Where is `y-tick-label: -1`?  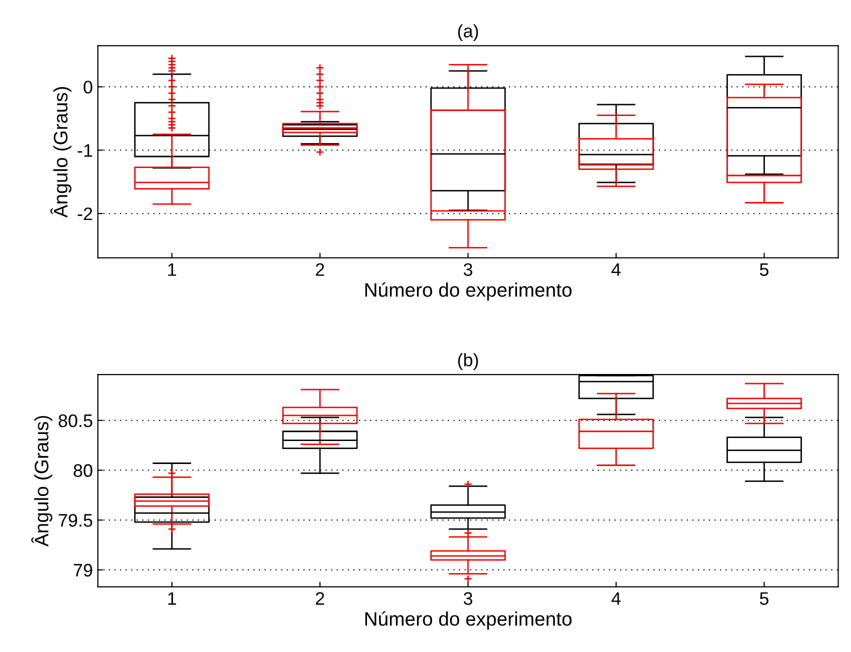 y-tick-label: -1 is located at coordinates (85, 150).